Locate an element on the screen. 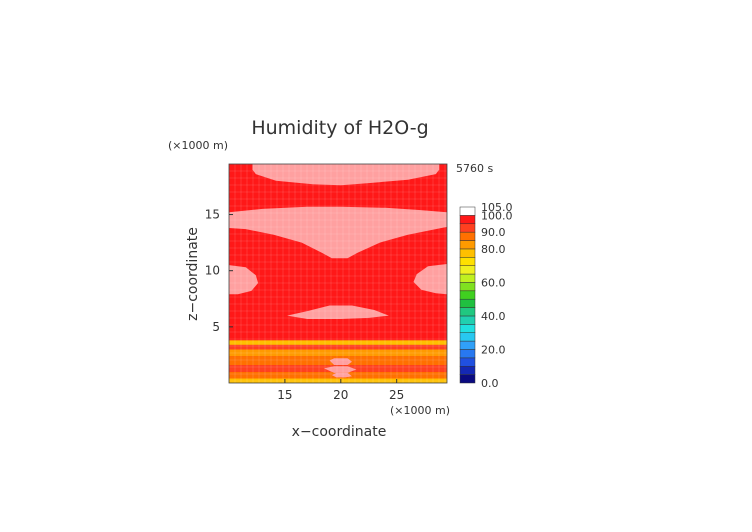  heatmap-plot is located at coordinates (337, 273).